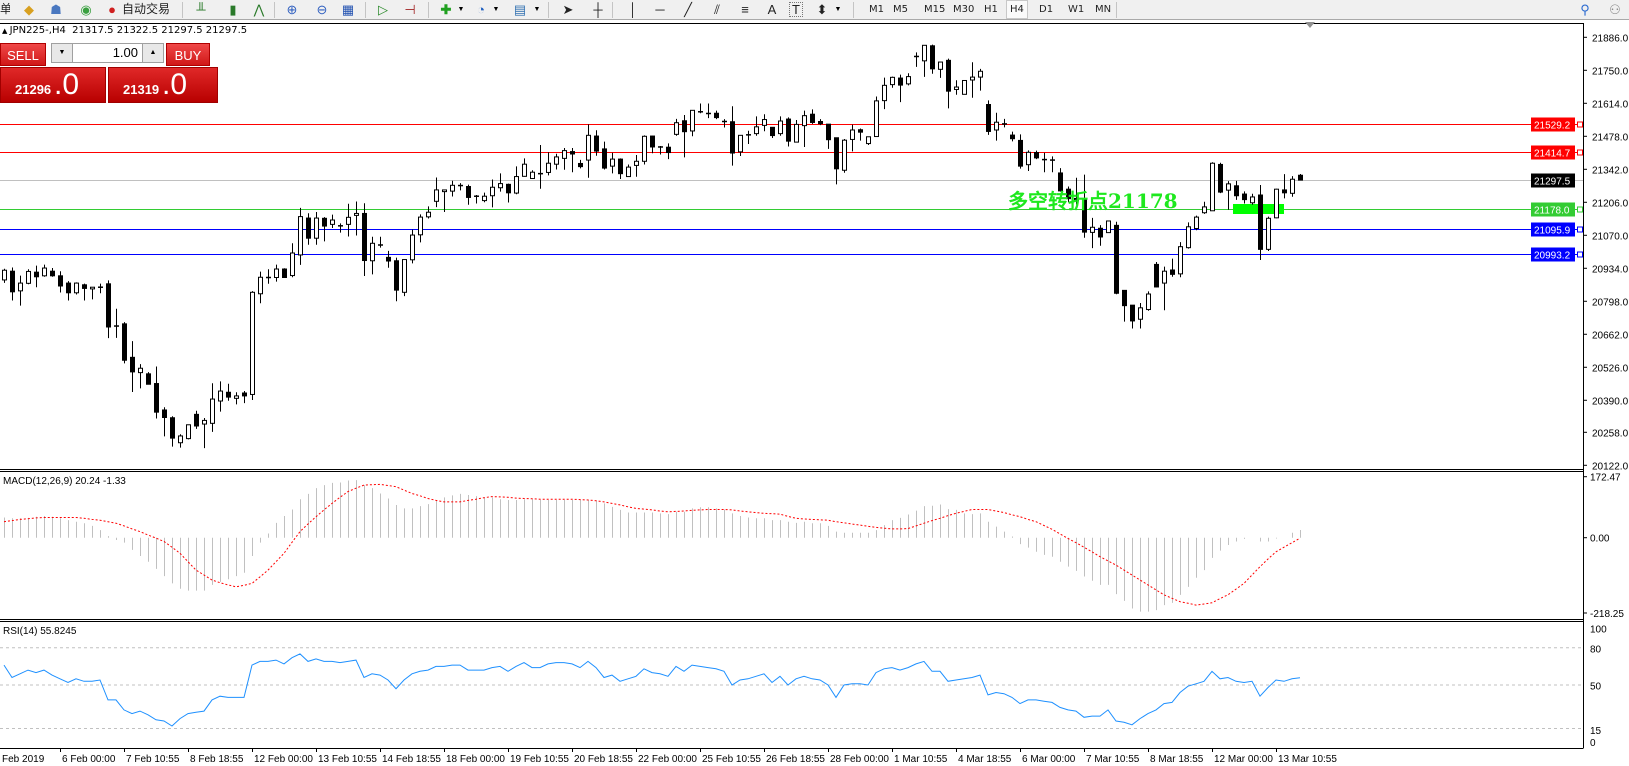 The image size is (1629, 766). Describe the element at coordinates (1553, 229) in the screenshot. I see `price-level-label-bg` at that location.